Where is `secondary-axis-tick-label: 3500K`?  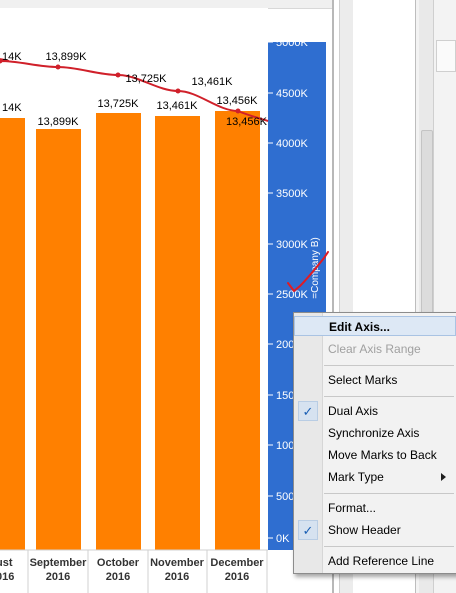 secondary-axis-tick-label: 3500K is located at coordinates (292, 194).